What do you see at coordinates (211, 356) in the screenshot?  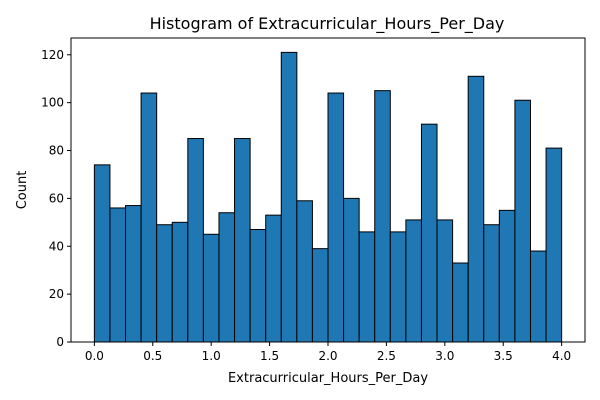 I see `x-tick-label: 1.0` at bounding box center [211, 356].